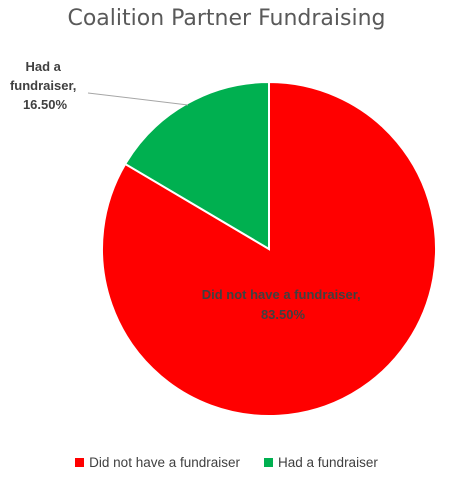  Describe the element at coordinates (283, 314) in the screenshot. I see `data-label-did-not-have-value: 83.50%` at that location.